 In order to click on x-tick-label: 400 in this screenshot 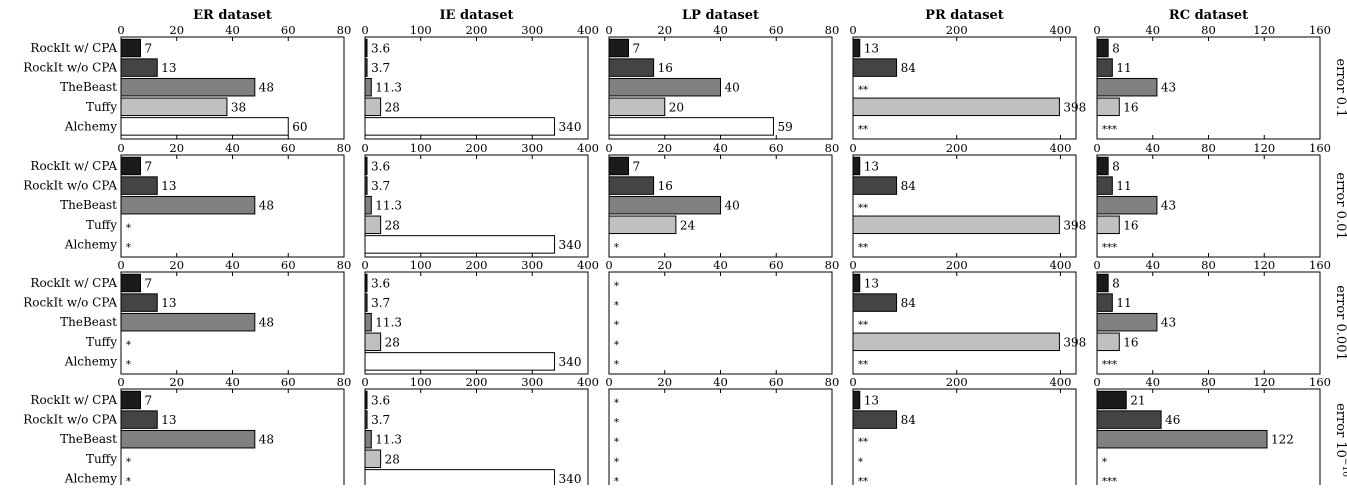, I will do `click(588, 265)`.